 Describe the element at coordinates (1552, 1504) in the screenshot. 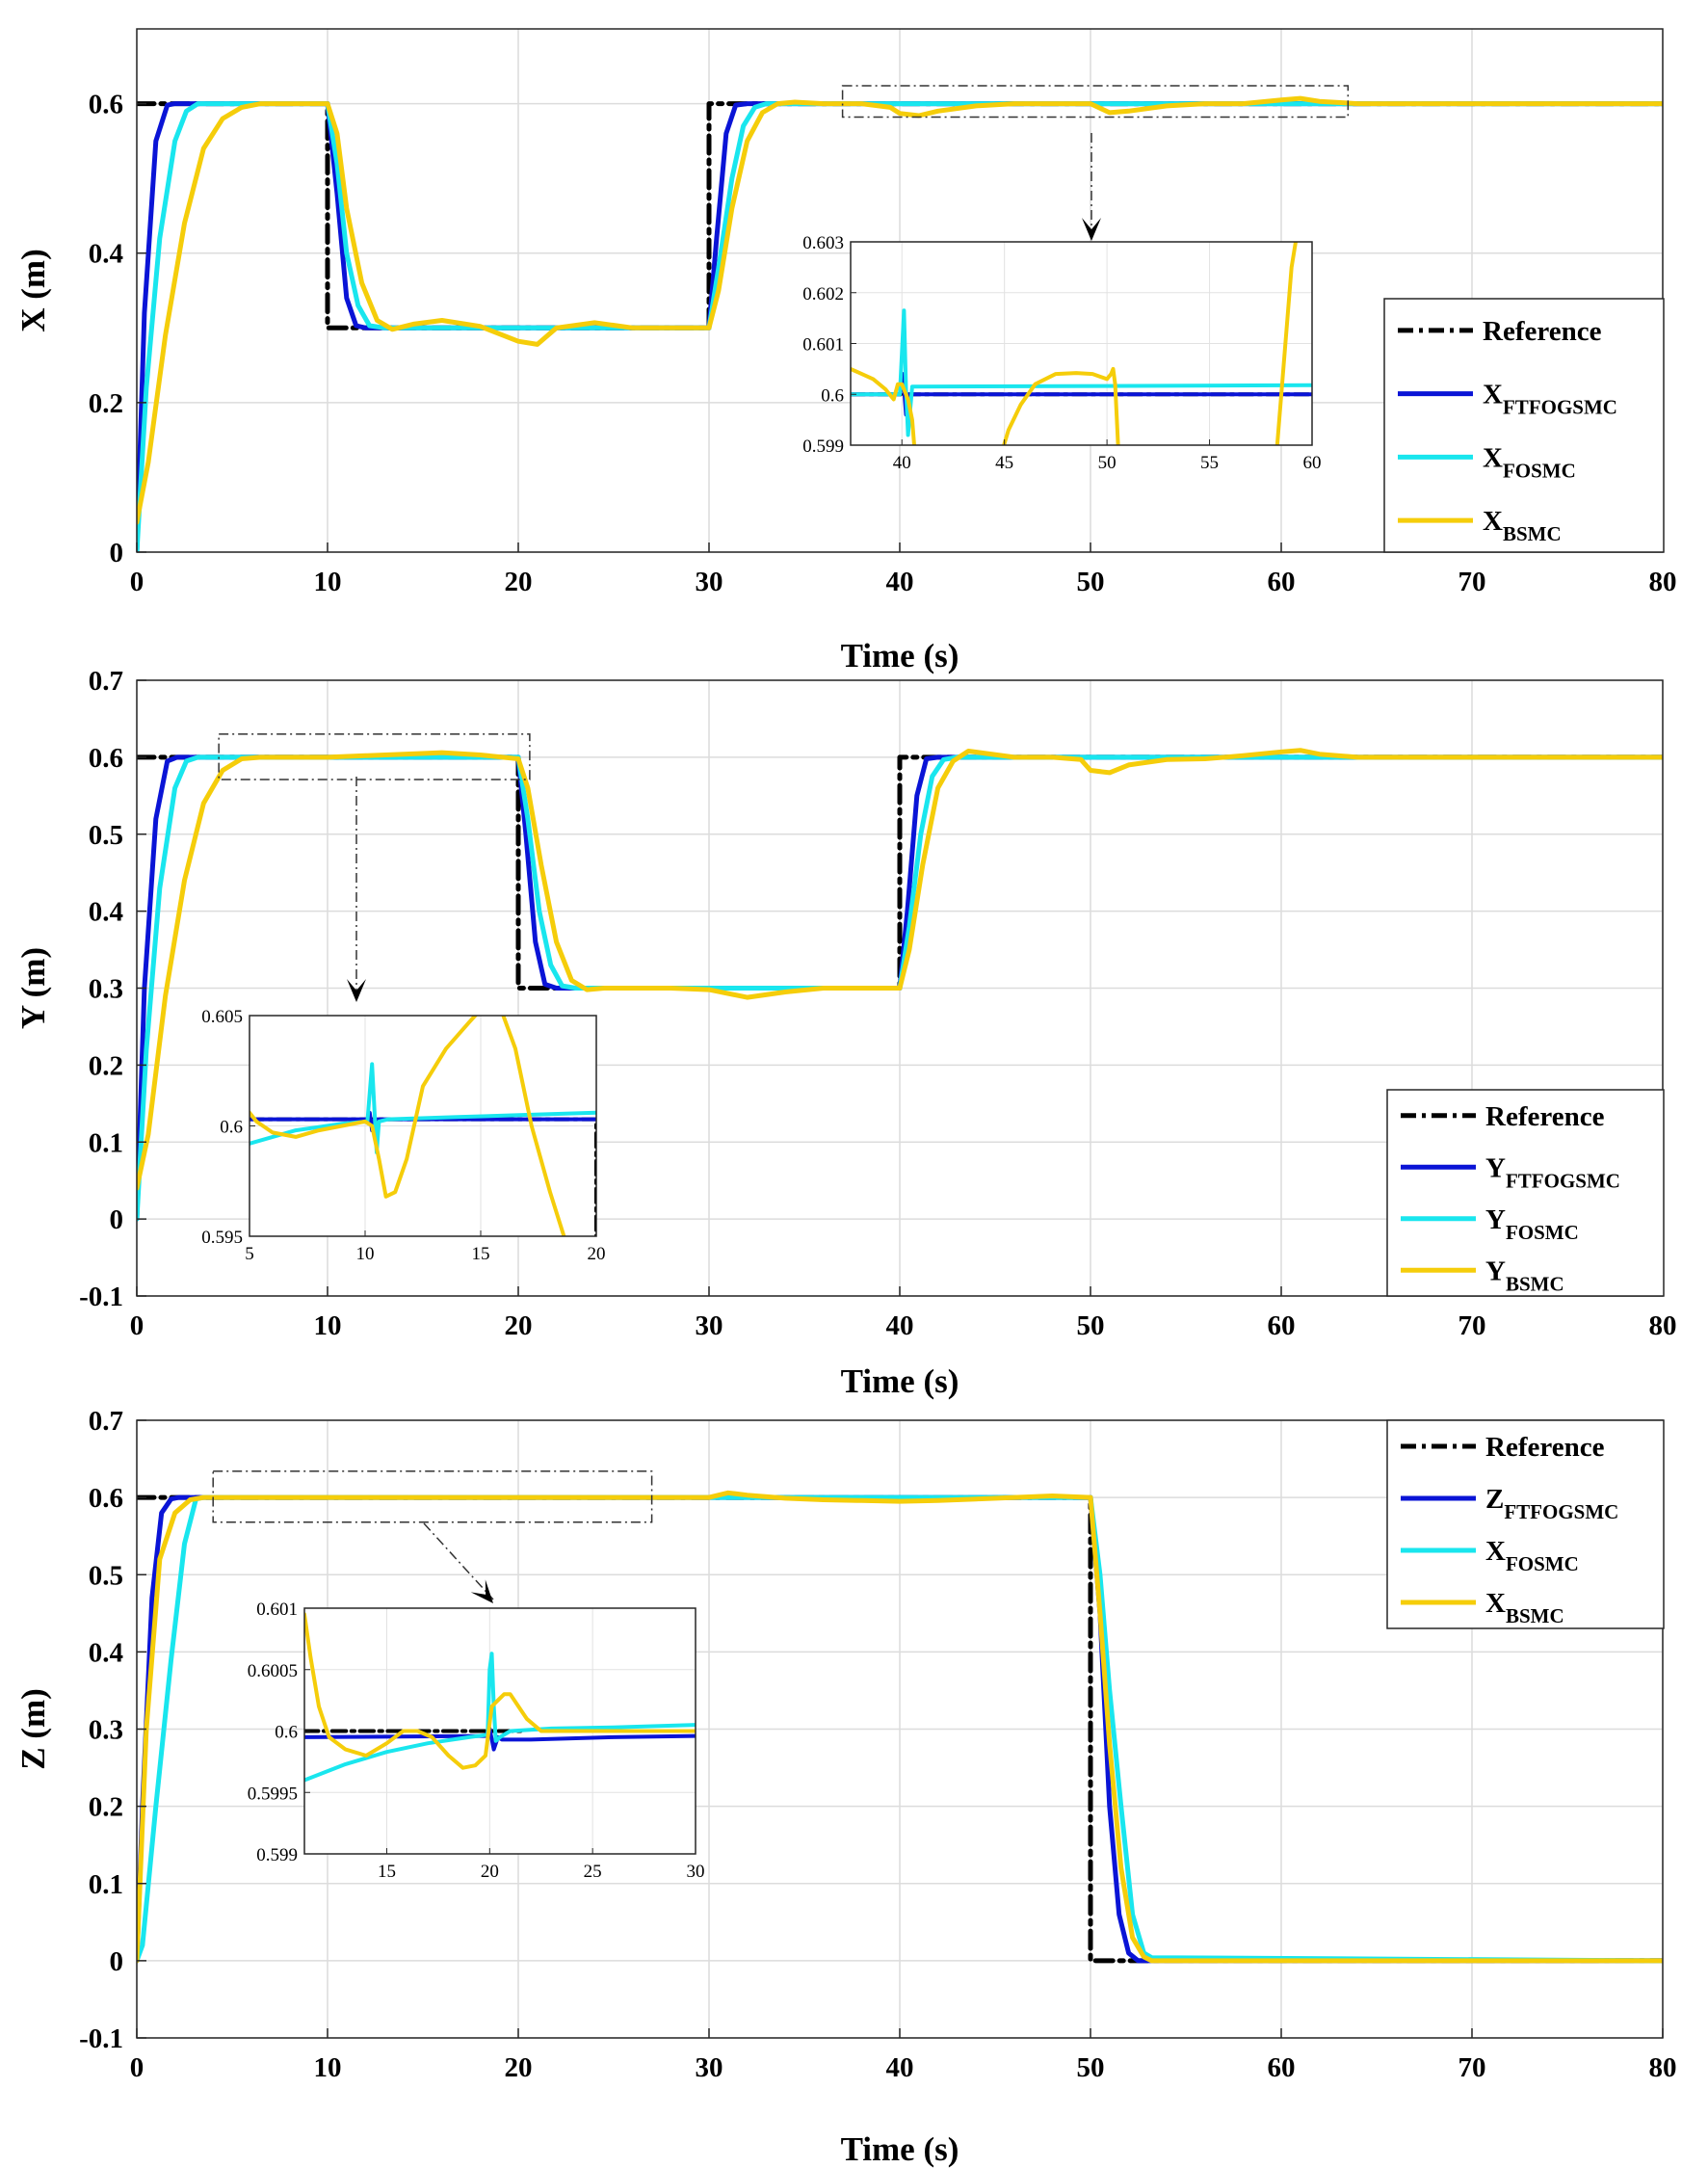

I see `legend-label-ftfogsmc: ZFTFOGSMC` at that location.